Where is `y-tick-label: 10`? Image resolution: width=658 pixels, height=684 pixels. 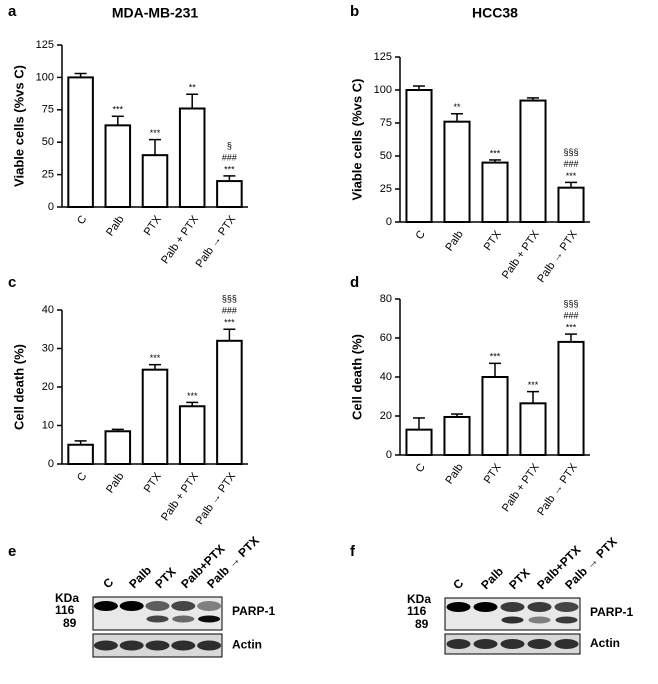
y-tick-label: 10 is located at coordinates (48, 425).